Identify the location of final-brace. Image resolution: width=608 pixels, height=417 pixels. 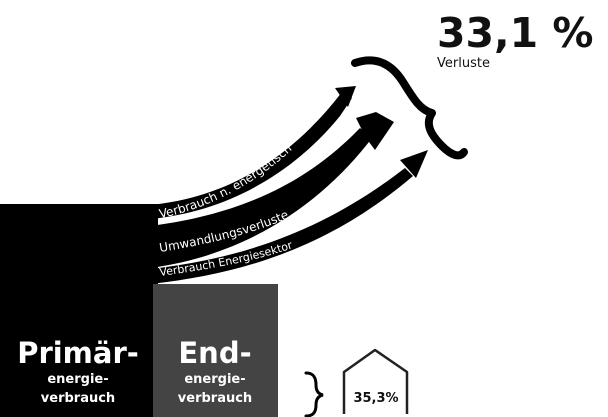
(314, 394).